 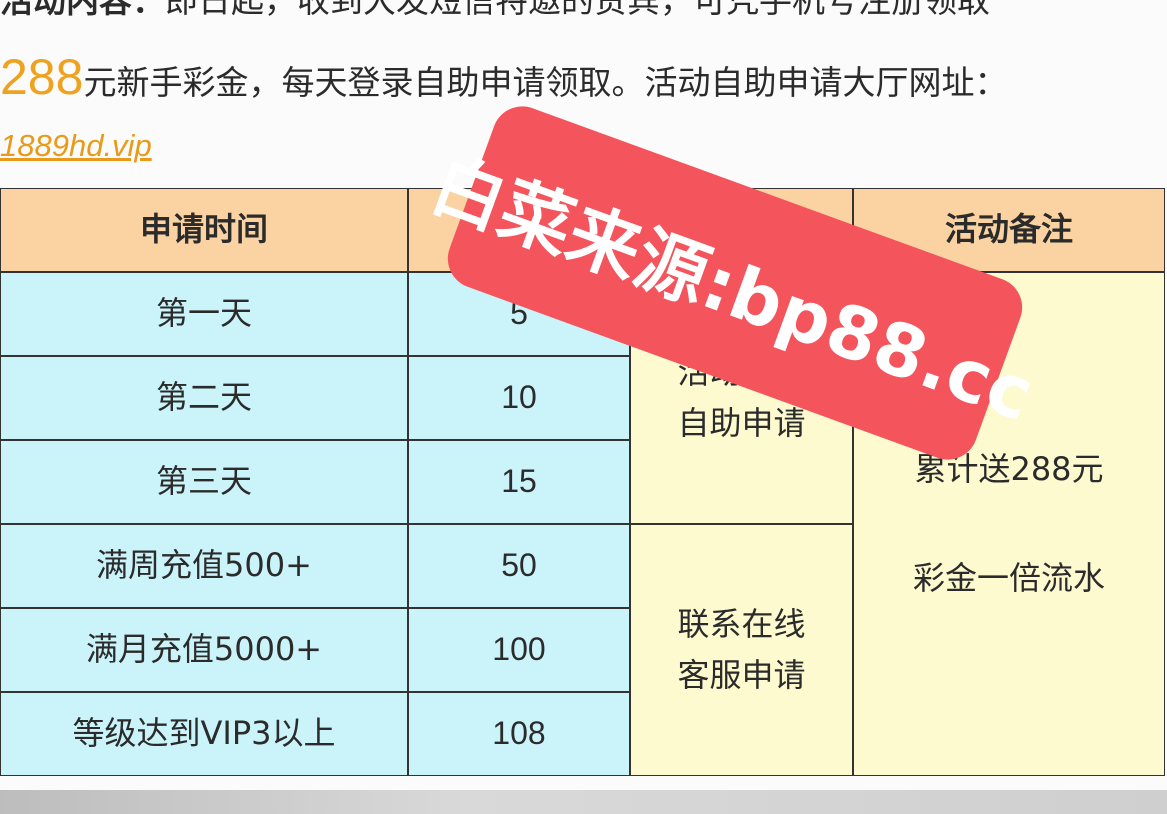 I want to click on intro-line: 活动内容：即日起，收到大发短信特邀的贵宾，可凭手机号注册领取, so click(x=495, y=11).